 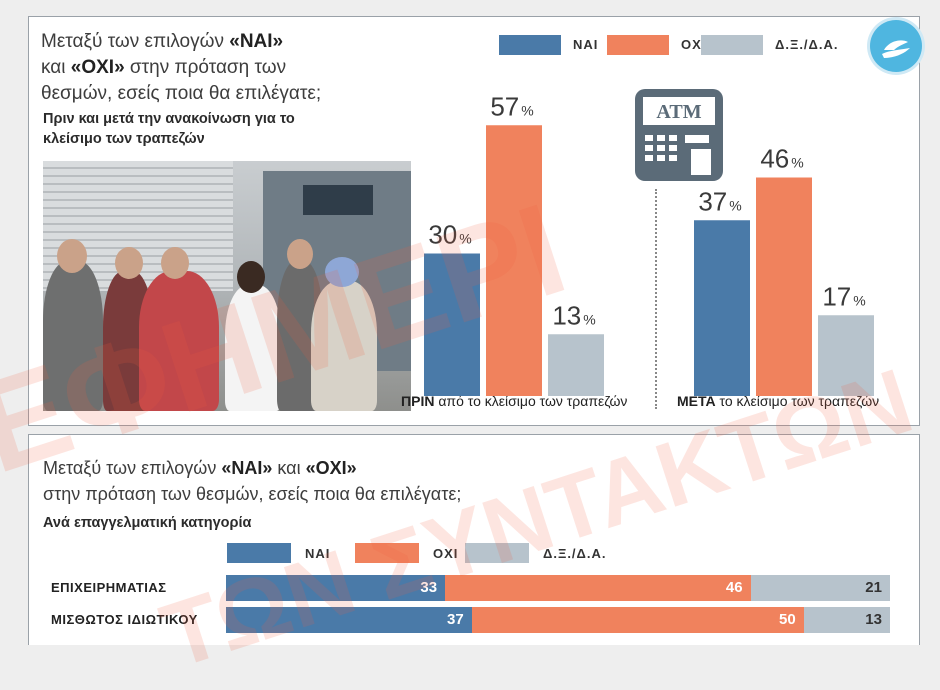 I want to click on after-caption: ΜΕΤΑ το κλείσιμο των τραπεζών, so click(x=778, y=401).